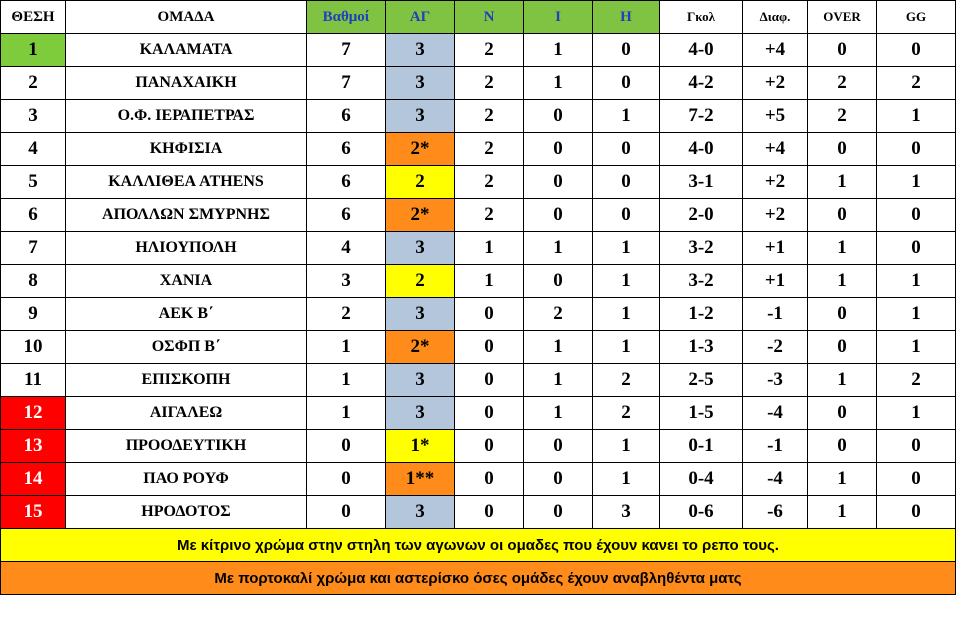 This screenshot has width=961, height=619. What do you see at coordinates (478, 512) in the screenshot?
I see `table-row: 15 ΗΡΟΔΟΤΟΣ 0 3 0 0 3 0-6 -6 1 0` at bounding box center [478, 512].